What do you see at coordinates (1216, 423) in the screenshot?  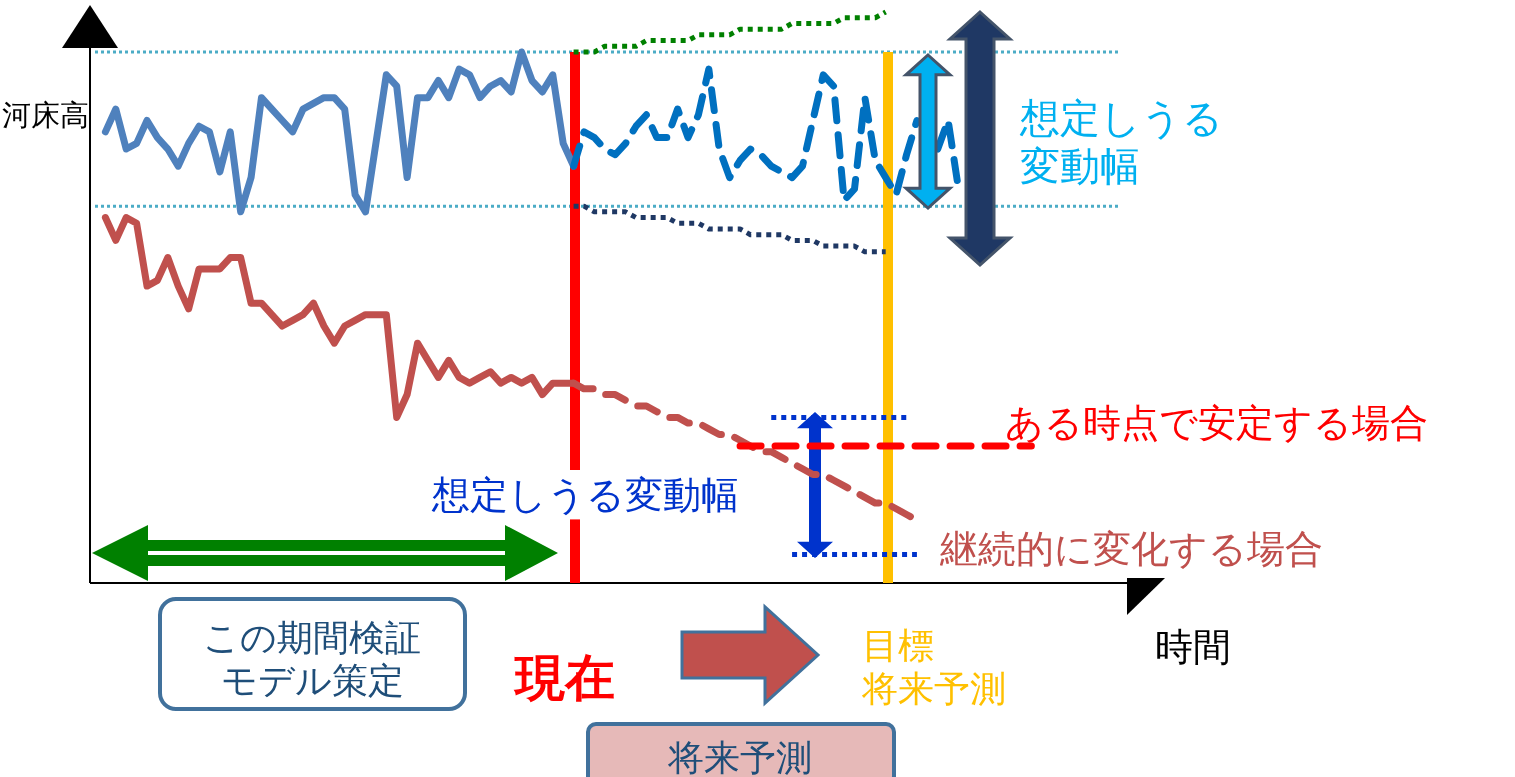 I see `annotation: ある時点で安定する場合` at bounding box center [1216, 423].